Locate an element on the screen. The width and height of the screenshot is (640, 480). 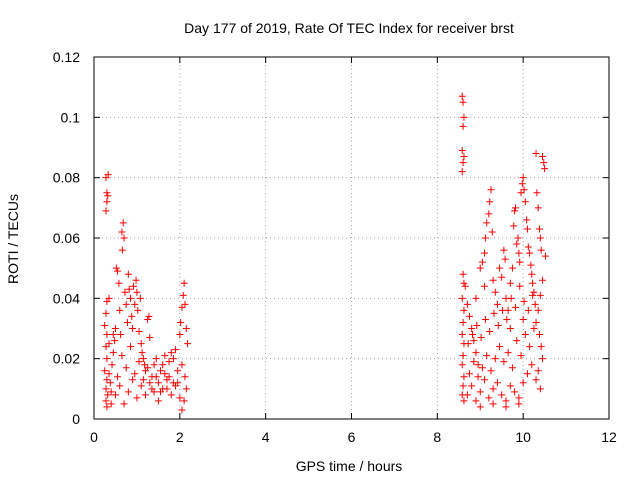
x-tick-label: 8 is located at coordinates (437, 437).